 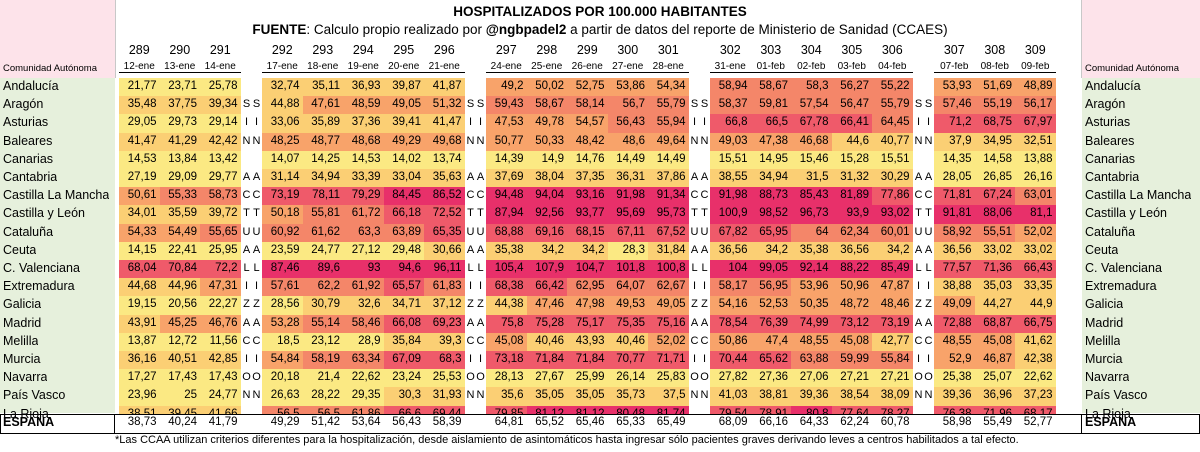 I want to click on data-cell: 64,33, so click(x=811, y=423).